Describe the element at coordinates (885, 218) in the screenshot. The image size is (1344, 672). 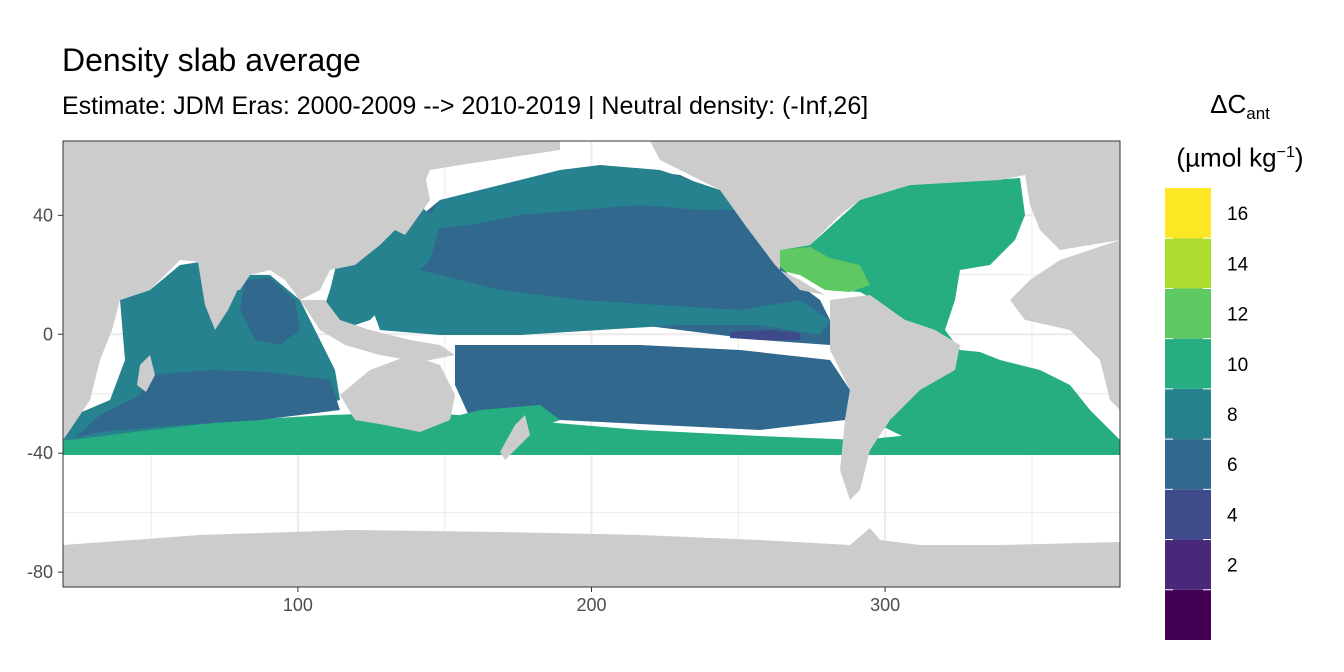
I see `land-north-america` at that location.